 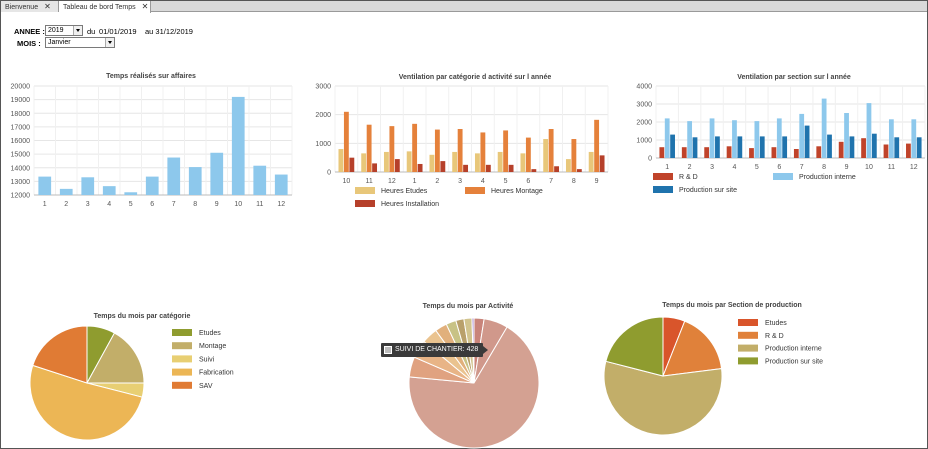 What do you see at coordinates (206, 386) in the screenshot?
I see `legend-label: SAV` at bounding box center [206, 386].